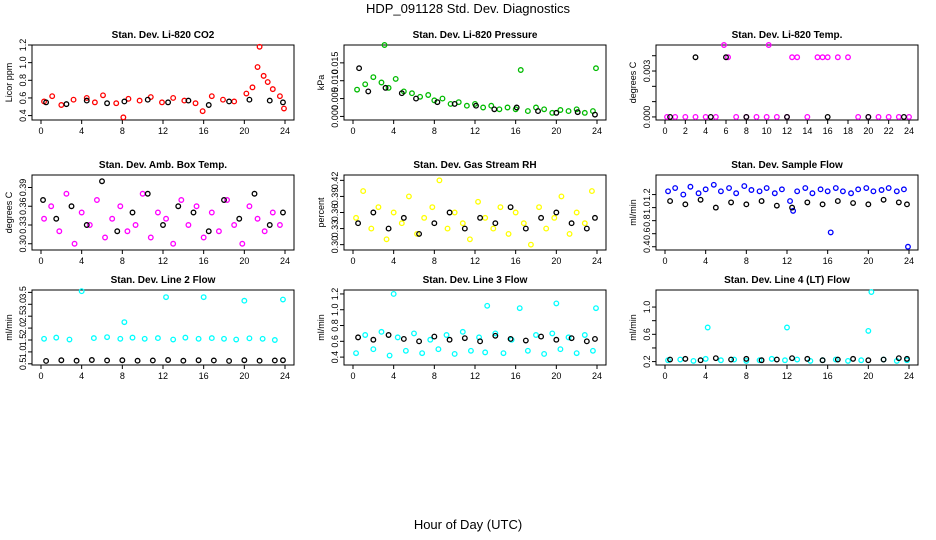  What do you see at coordinates (23, 340) in the screenshot?
I see `y-tick-label: 1.5` at bounding box center [23, 340].